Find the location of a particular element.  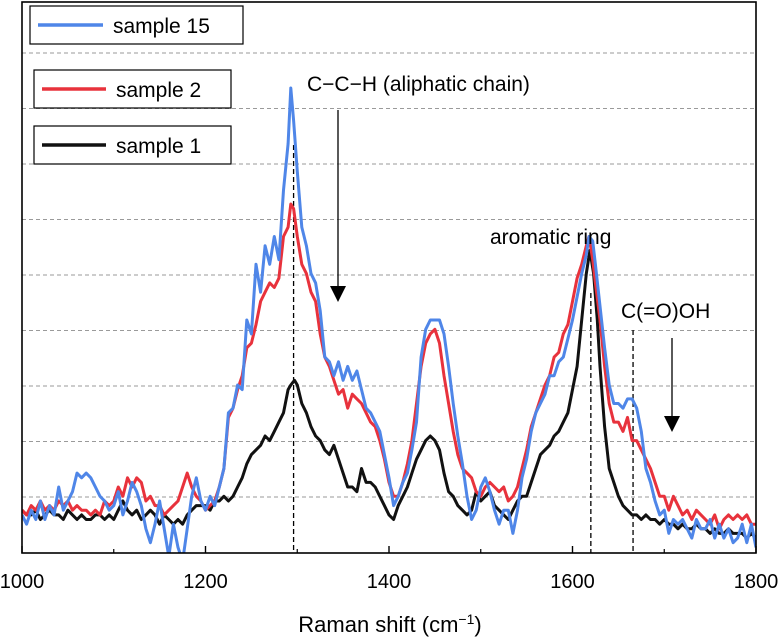

legend: sample 15 sample 2 sample 1 is located at coordinates (136, 85).